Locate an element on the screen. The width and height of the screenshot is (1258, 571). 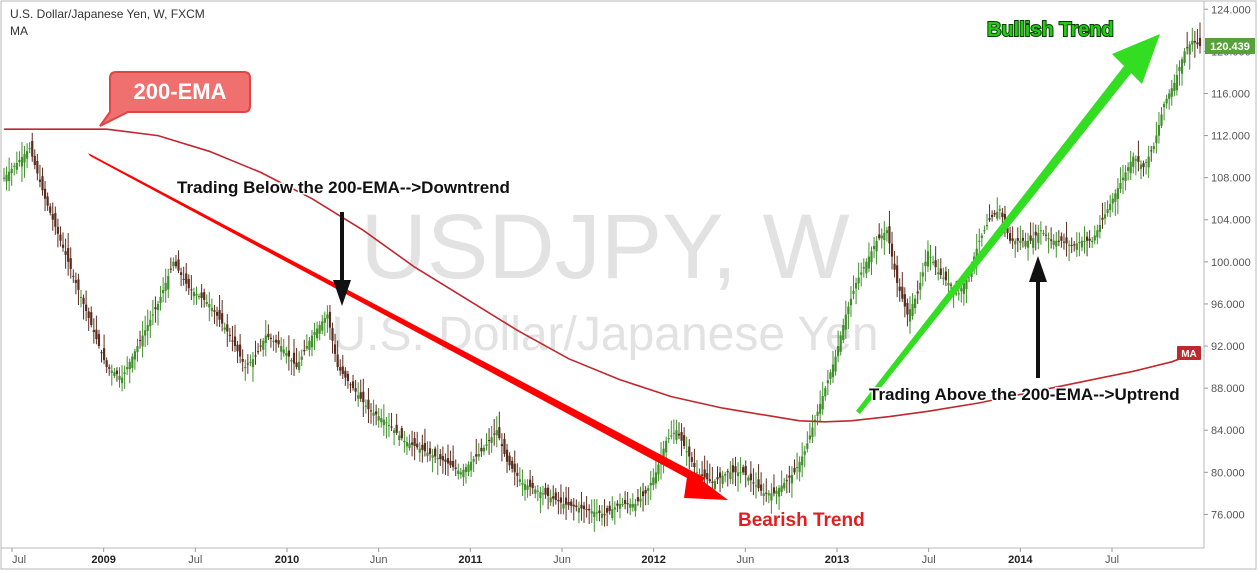
price-tick-label: 100.000 is located at coordinates (1231, 263).